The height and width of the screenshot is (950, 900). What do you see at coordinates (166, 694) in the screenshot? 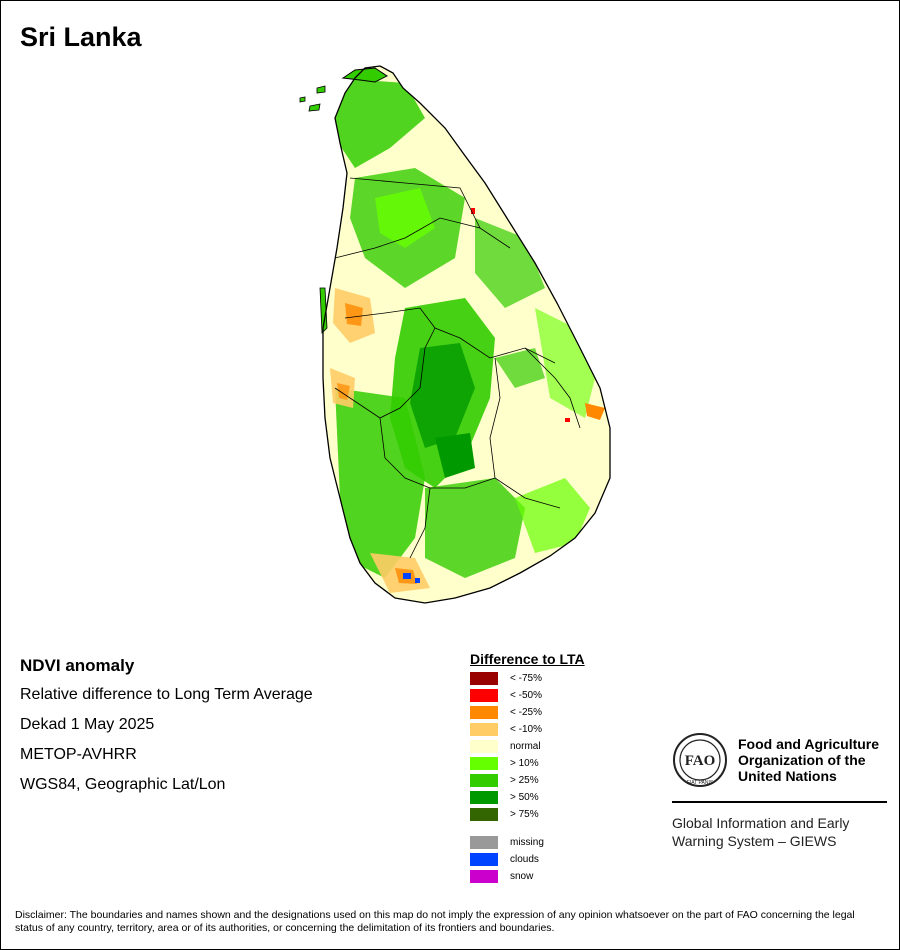
I see `product-description: Relative difference to Long Term Average` at bounding box center [166, 694].